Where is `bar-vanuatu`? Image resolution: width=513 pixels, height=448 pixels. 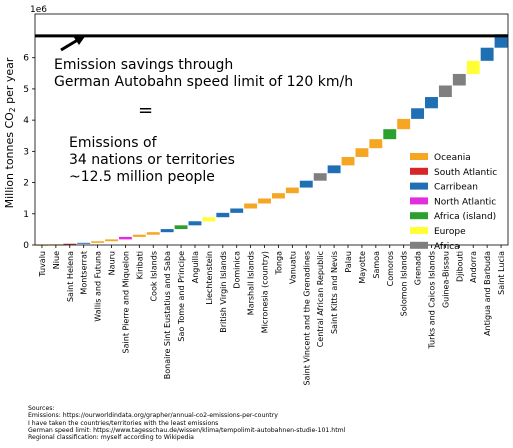
bar-vanuatu is located at coordinates (292, 190).